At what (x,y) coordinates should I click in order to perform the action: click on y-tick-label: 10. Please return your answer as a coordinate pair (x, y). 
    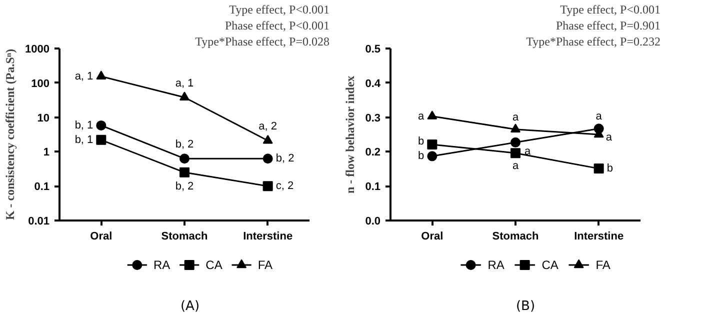
    Looking at the image, I should click on (43, 118).